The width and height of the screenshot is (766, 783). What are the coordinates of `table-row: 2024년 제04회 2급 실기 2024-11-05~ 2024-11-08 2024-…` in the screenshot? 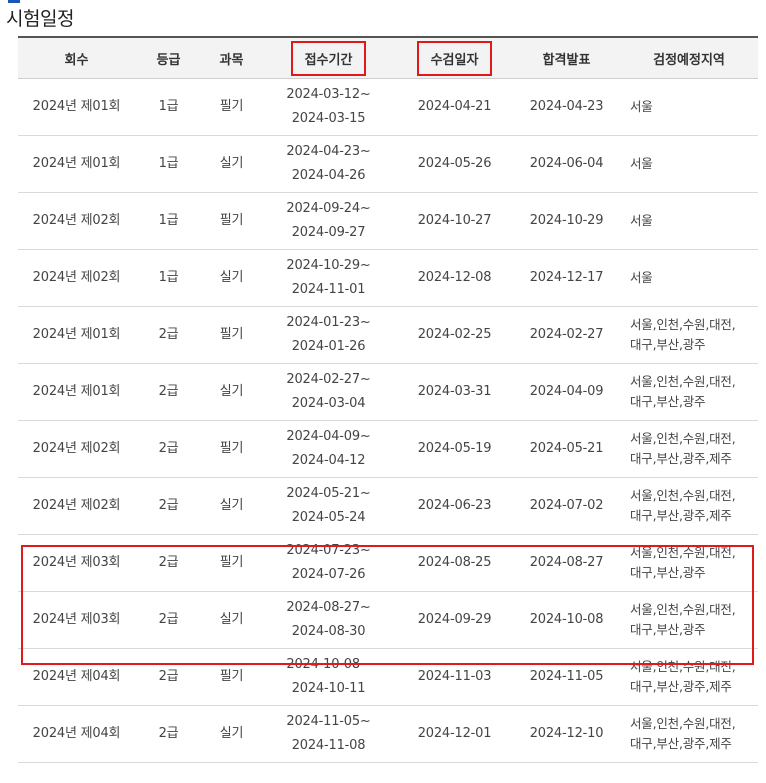 It's located at (388, 734).